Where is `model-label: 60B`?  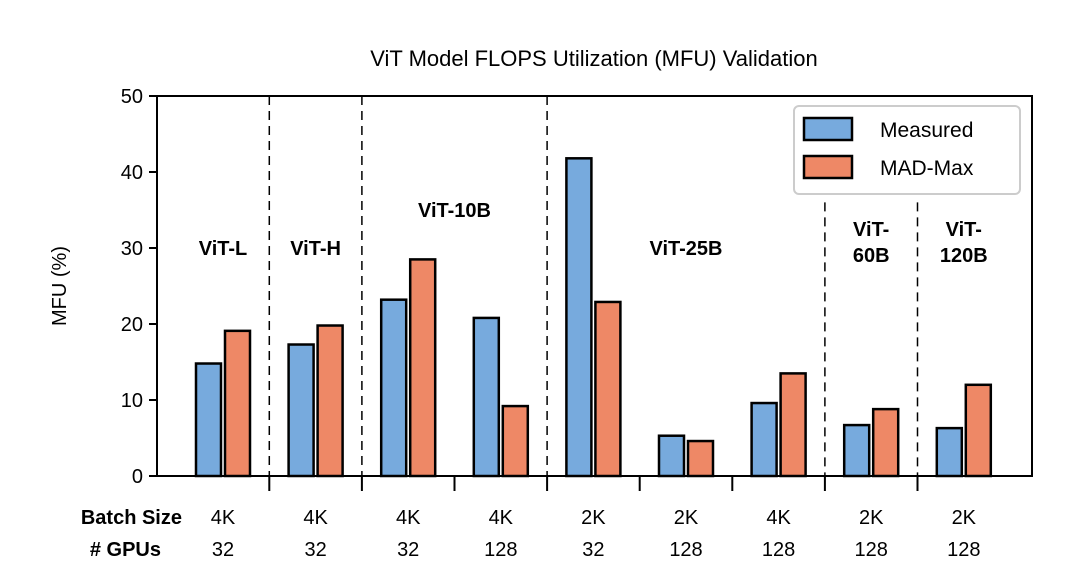 model-label: 60B is located at coordinates (871, 256).